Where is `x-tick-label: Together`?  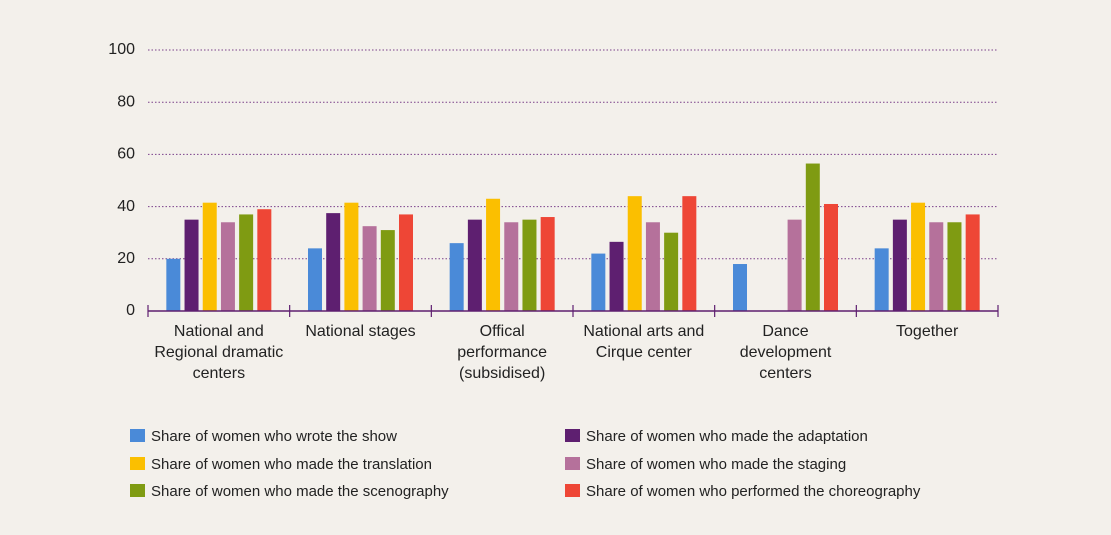 x-tick-label: Together is located at coordinates (927, 331).